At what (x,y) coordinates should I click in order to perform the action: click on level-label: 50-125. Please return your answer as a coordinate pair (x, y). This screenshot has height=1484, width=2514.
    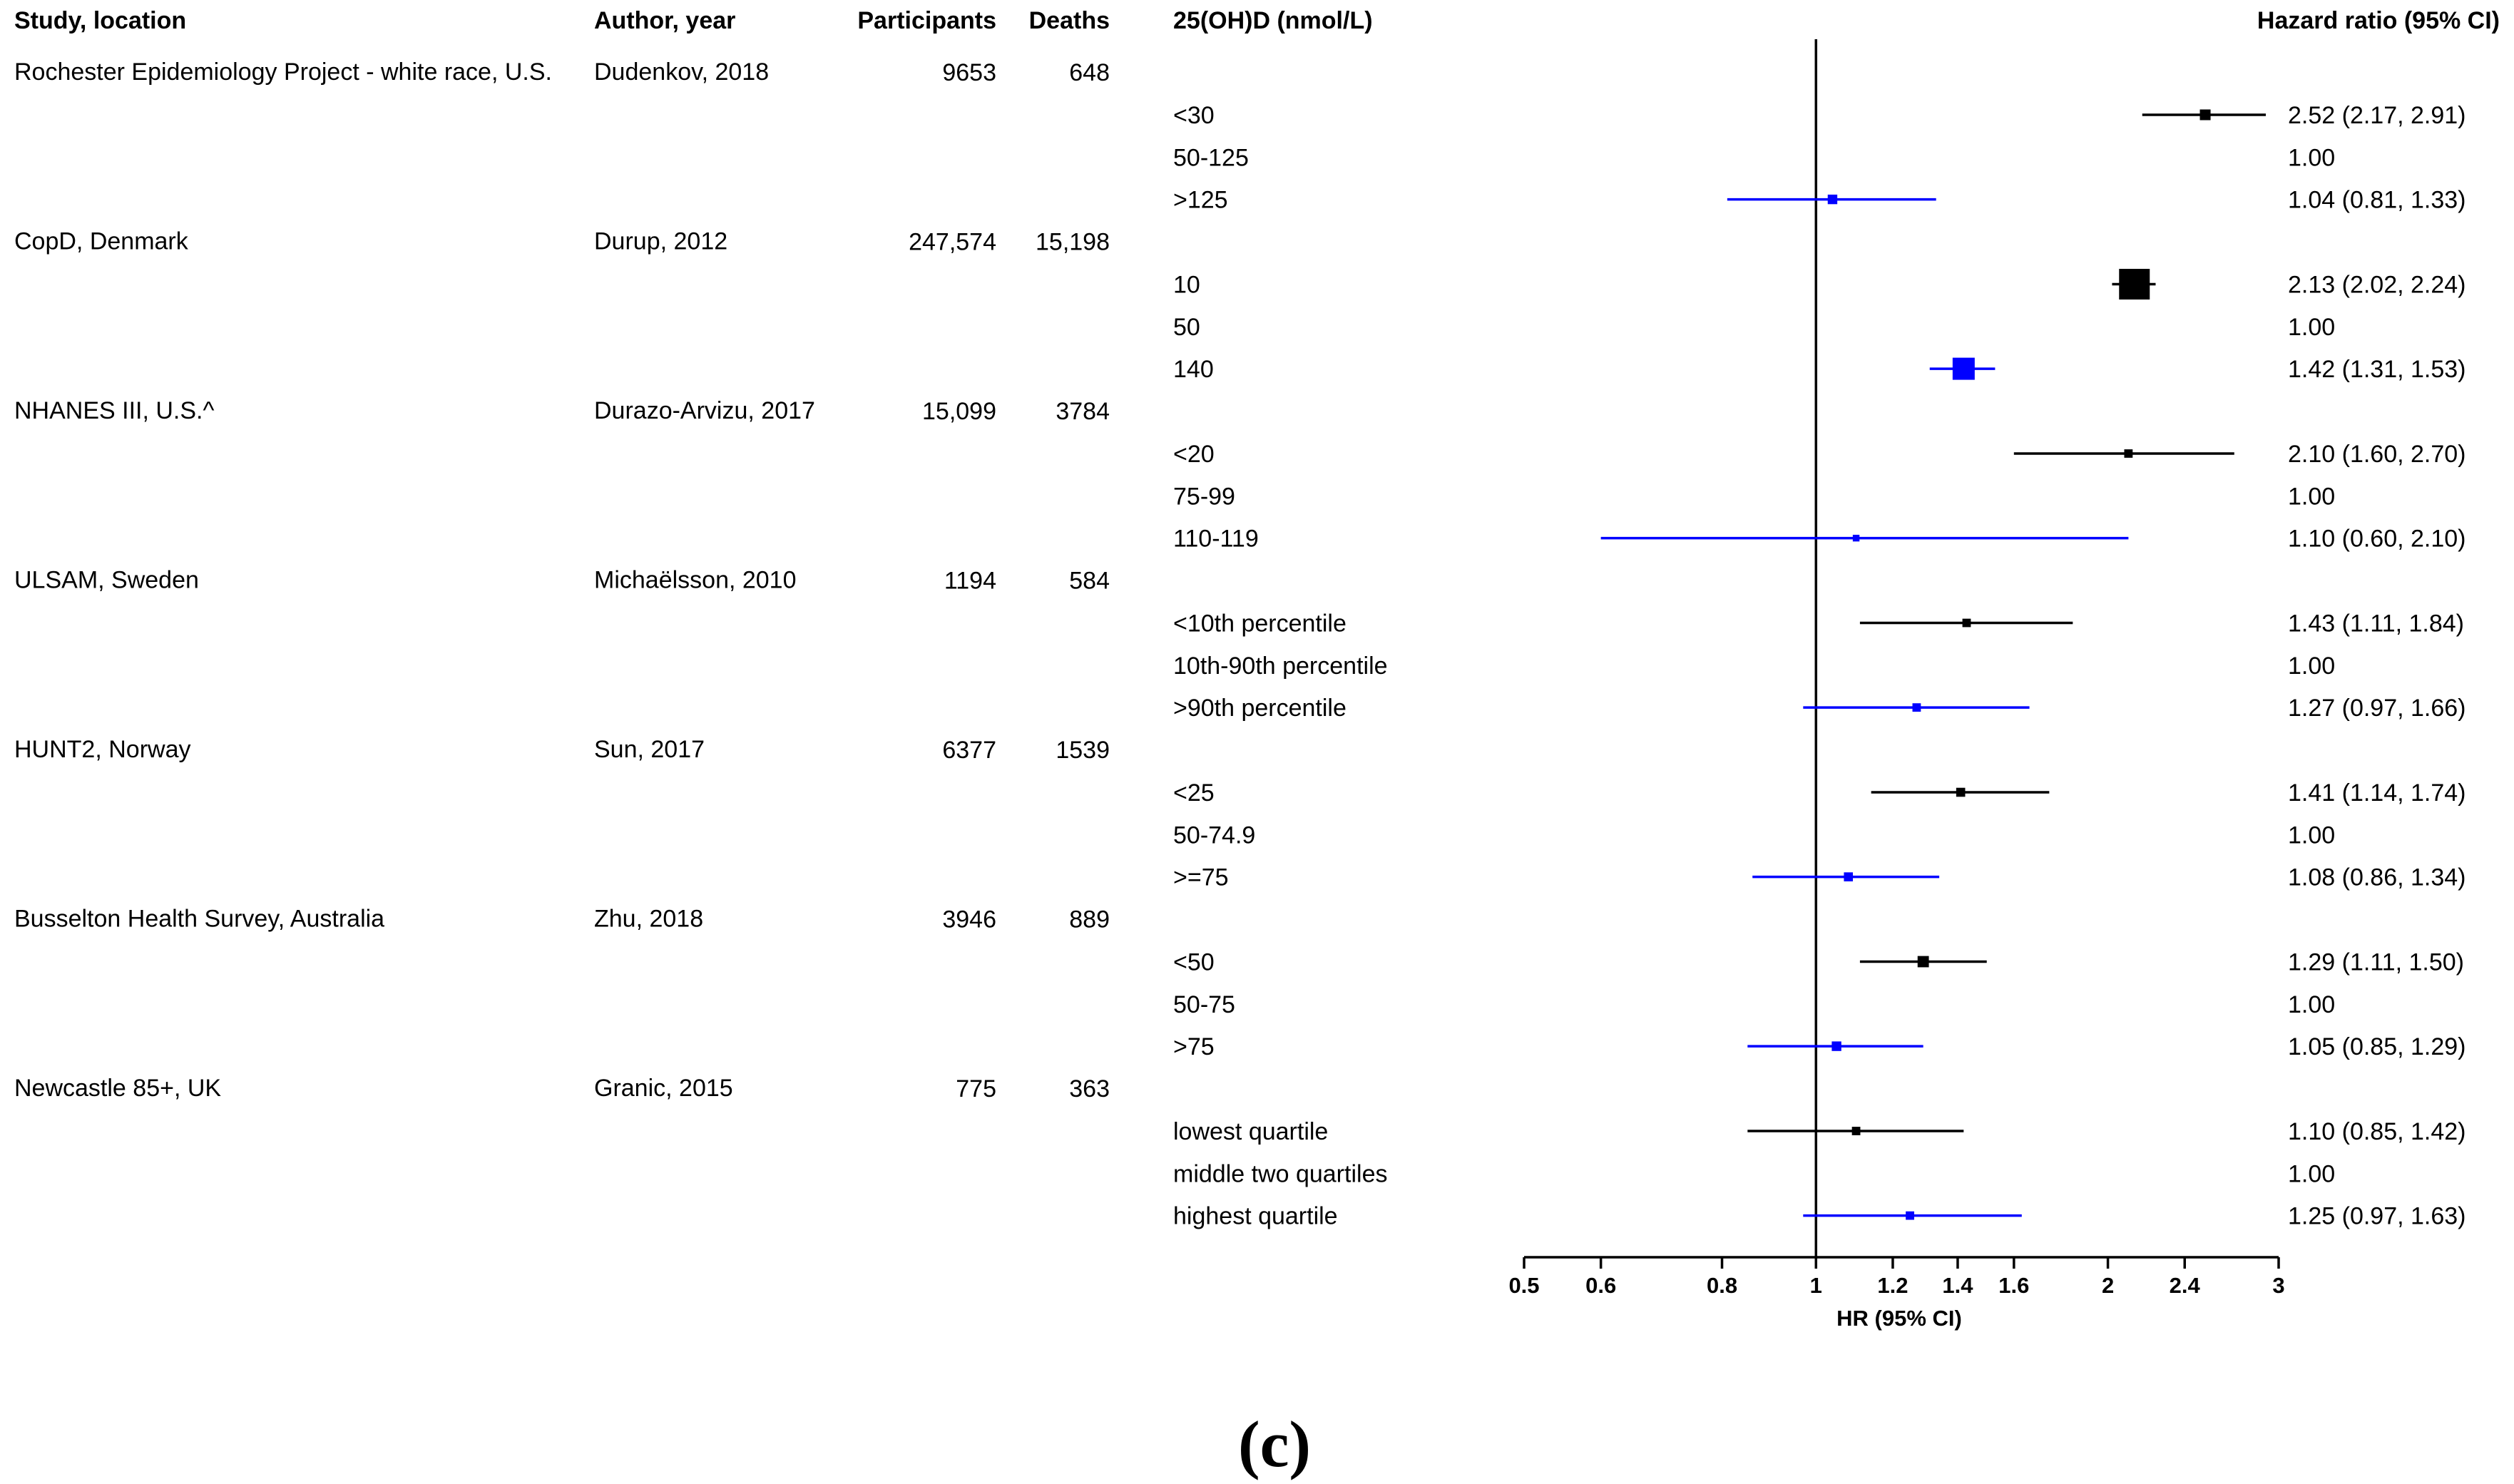
    Looking at the image, I should click on (1211, 157).